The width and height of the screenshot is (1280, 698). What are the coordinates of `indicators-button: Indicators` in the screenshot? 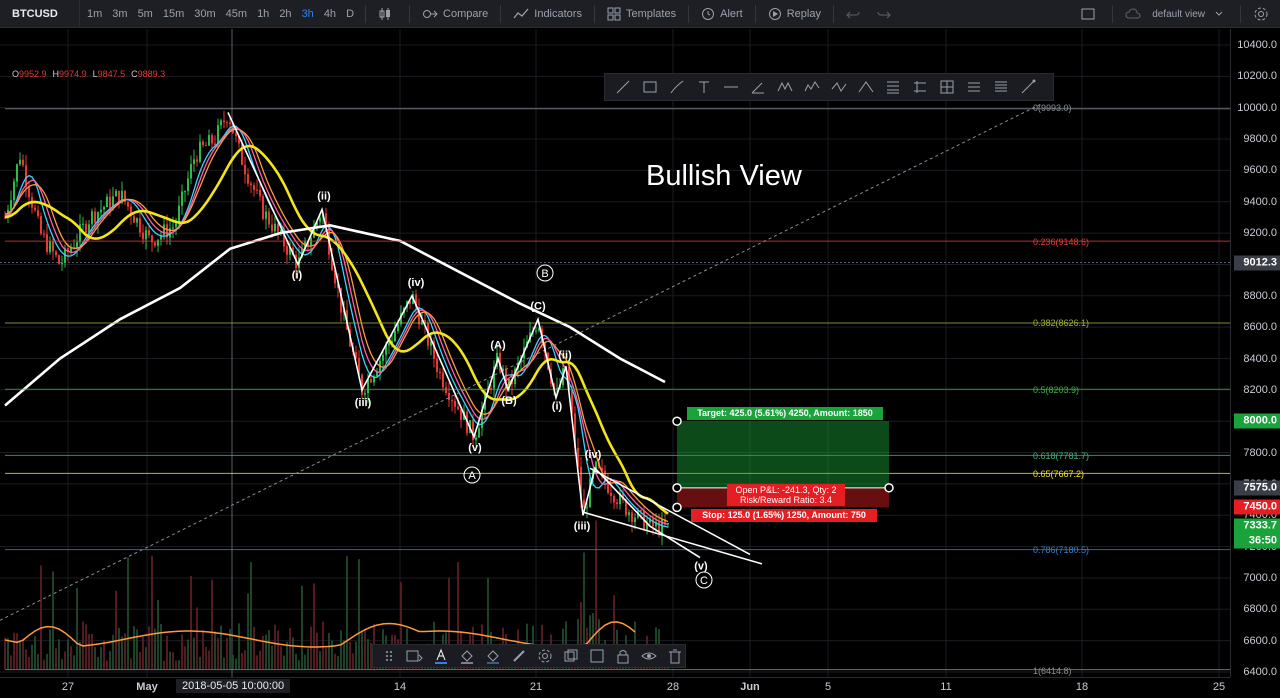 It's located at (547, 14).